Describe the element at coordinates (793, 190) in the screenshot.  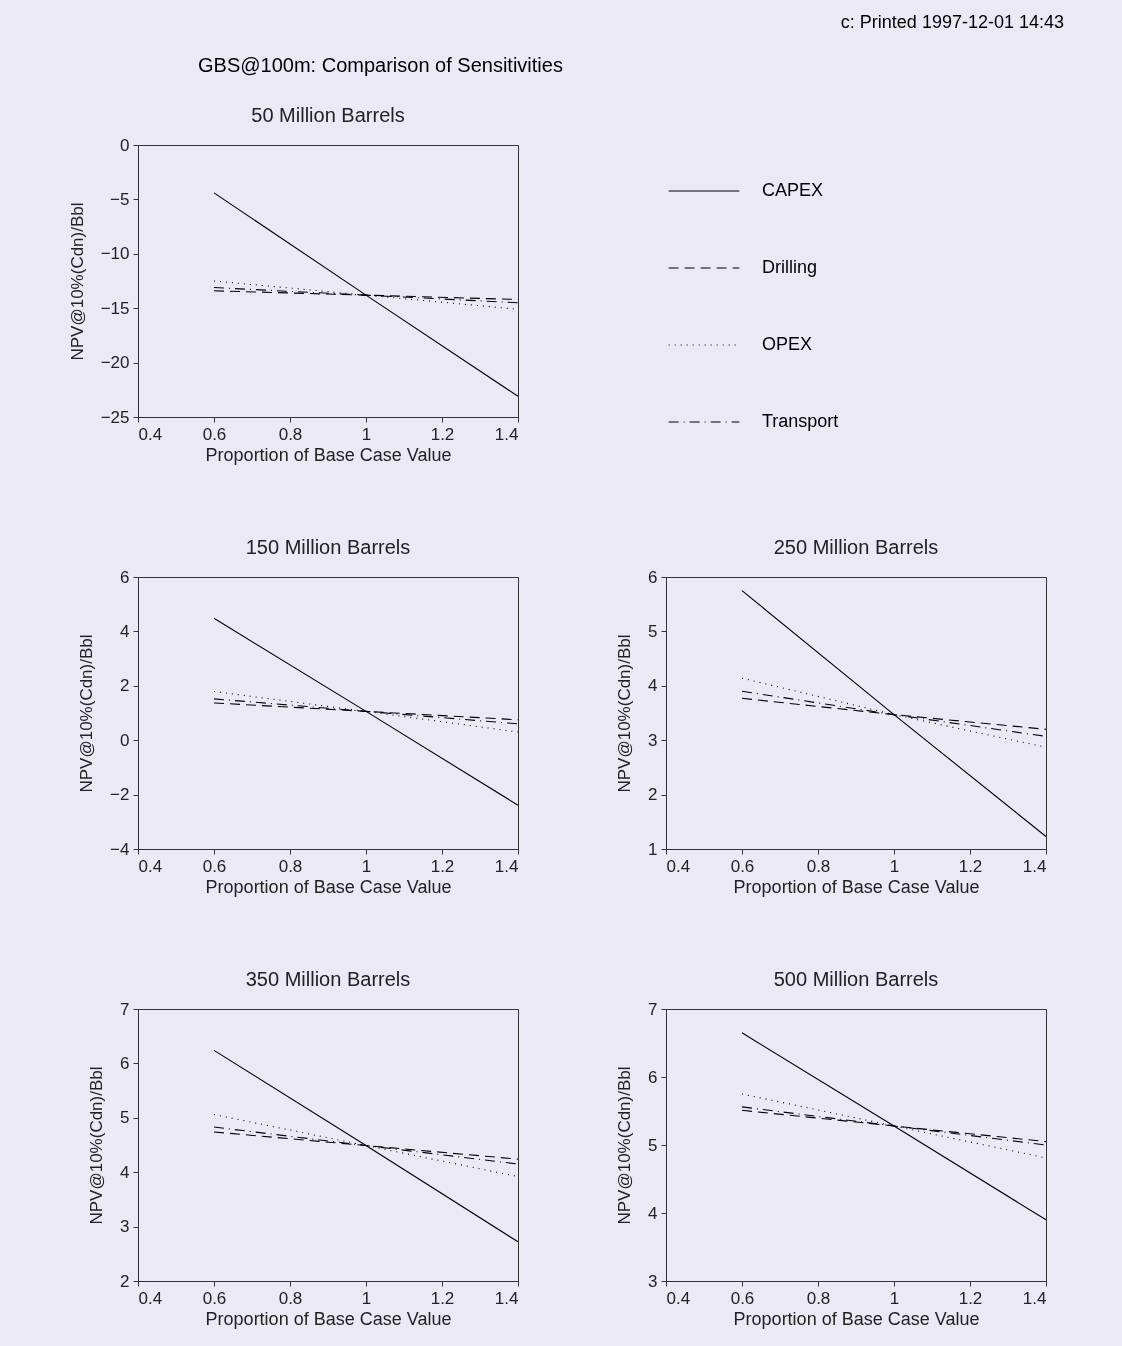
I see `legend-label: CAPEX` at that location.